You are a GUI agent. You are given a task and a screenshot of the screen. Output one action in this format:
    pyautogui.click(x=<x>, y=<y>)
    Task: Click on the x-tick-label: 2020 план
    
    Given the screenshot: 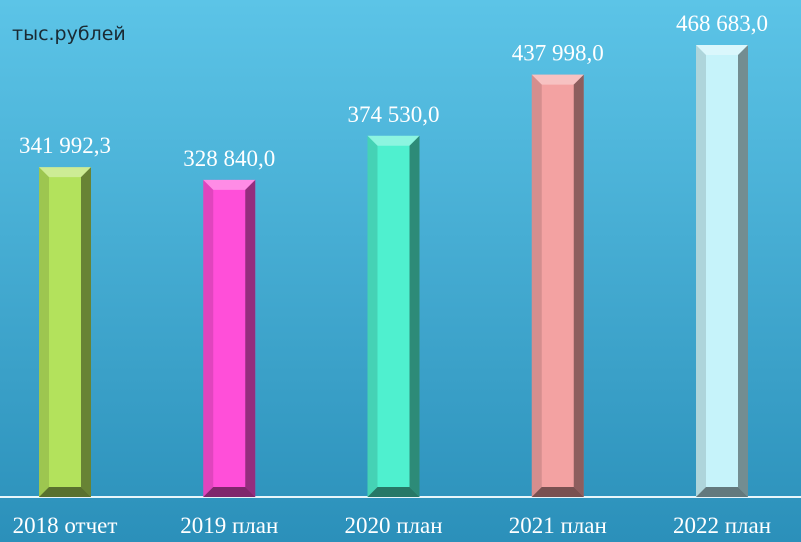 What is the action you would take?
    pyautogui.click(x=393, y=525)
    